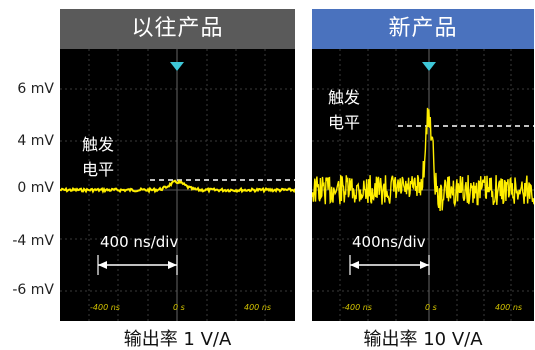  Describe the element at coordinates (423, 339) in the screenshot. I see `caption-new: 输出率 10 V/A` at that location.